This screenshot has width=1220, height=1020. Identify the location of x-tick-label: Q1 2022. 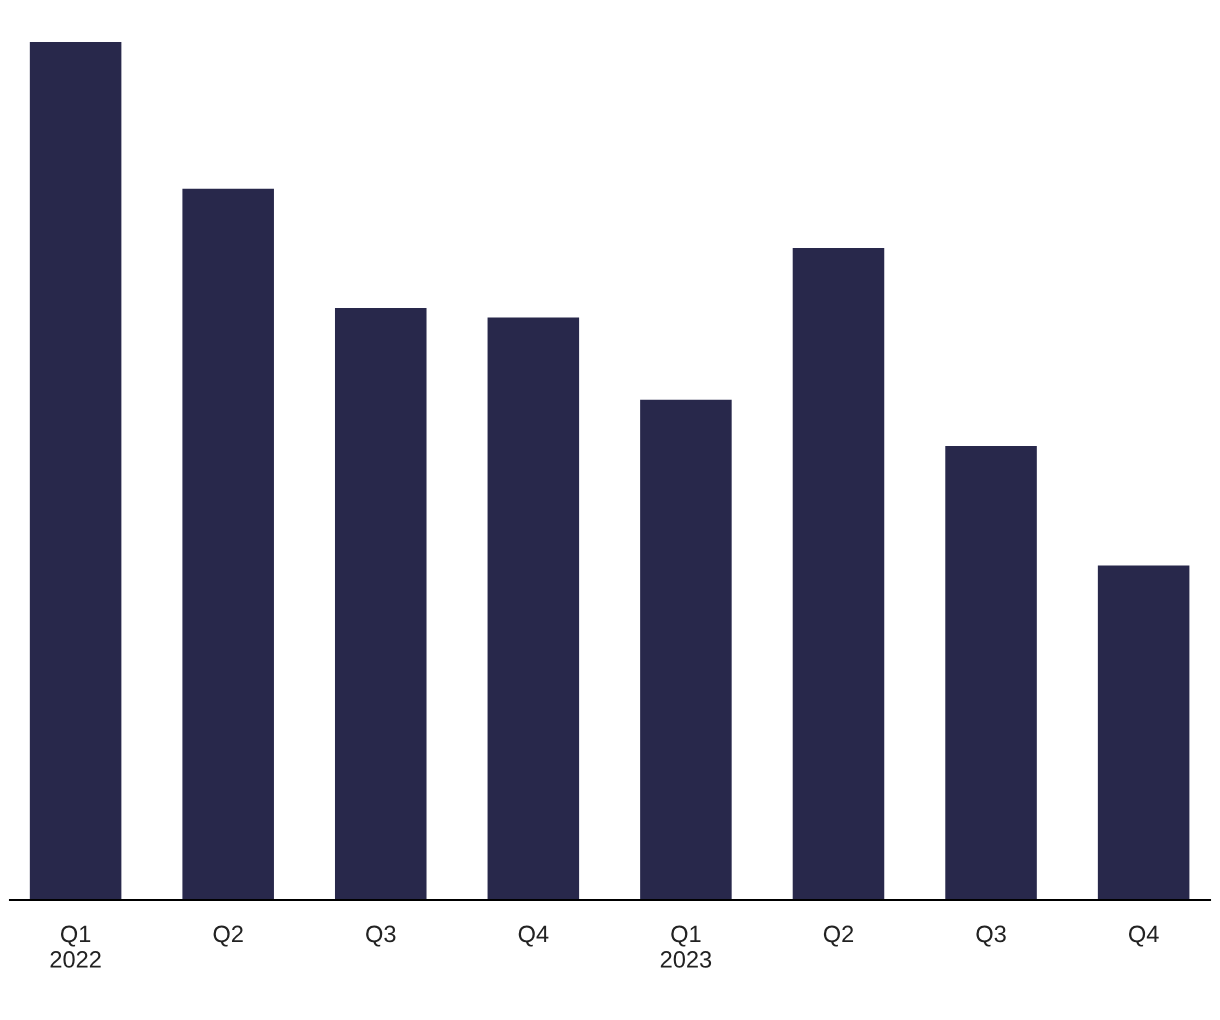
(75, 946).